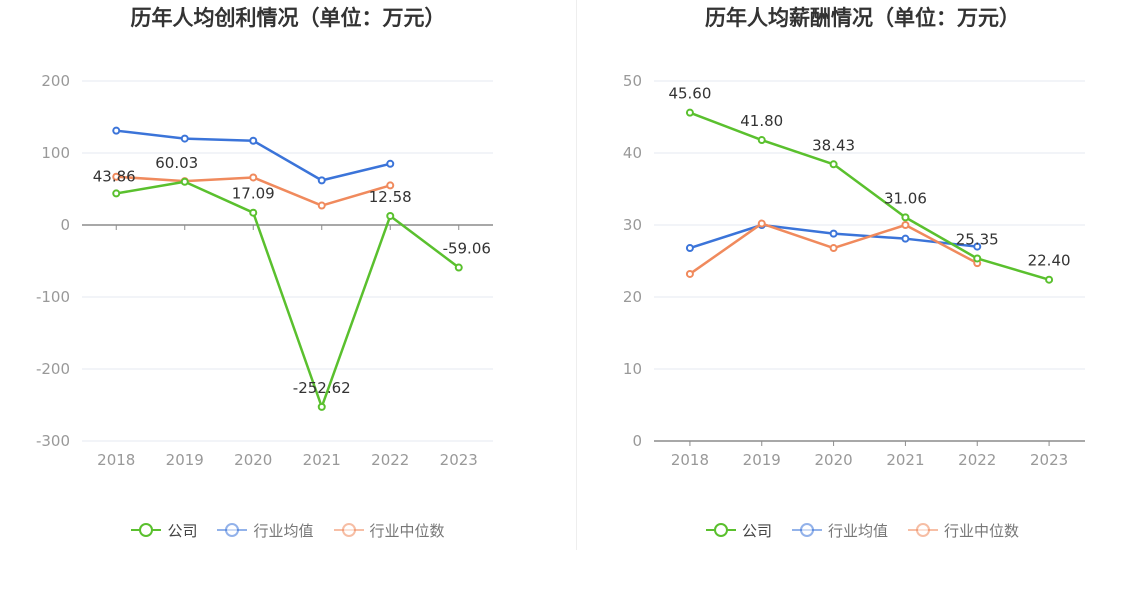 Image resolution: width=1148 pixels, height=589 pixels. What do you see at coordinates (761, 121) in the screenshot?
I see `salary-data-label: 41.80` at bounding box center [761, 121].